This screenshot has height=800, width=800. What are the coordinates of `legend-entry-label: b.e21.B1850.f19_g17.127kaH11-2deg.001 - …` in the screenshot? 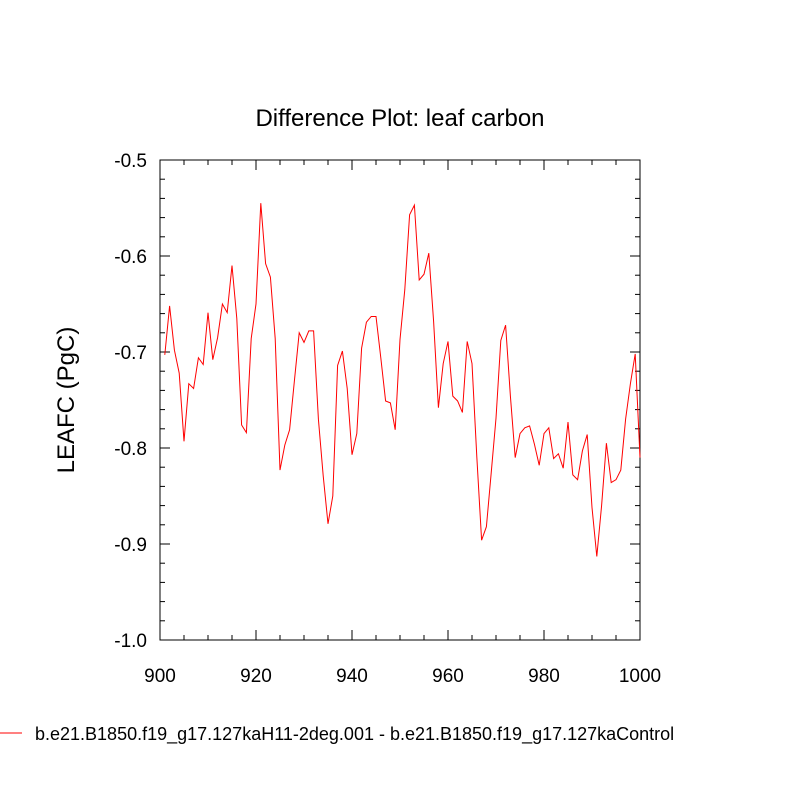 It's located at (354, 734).